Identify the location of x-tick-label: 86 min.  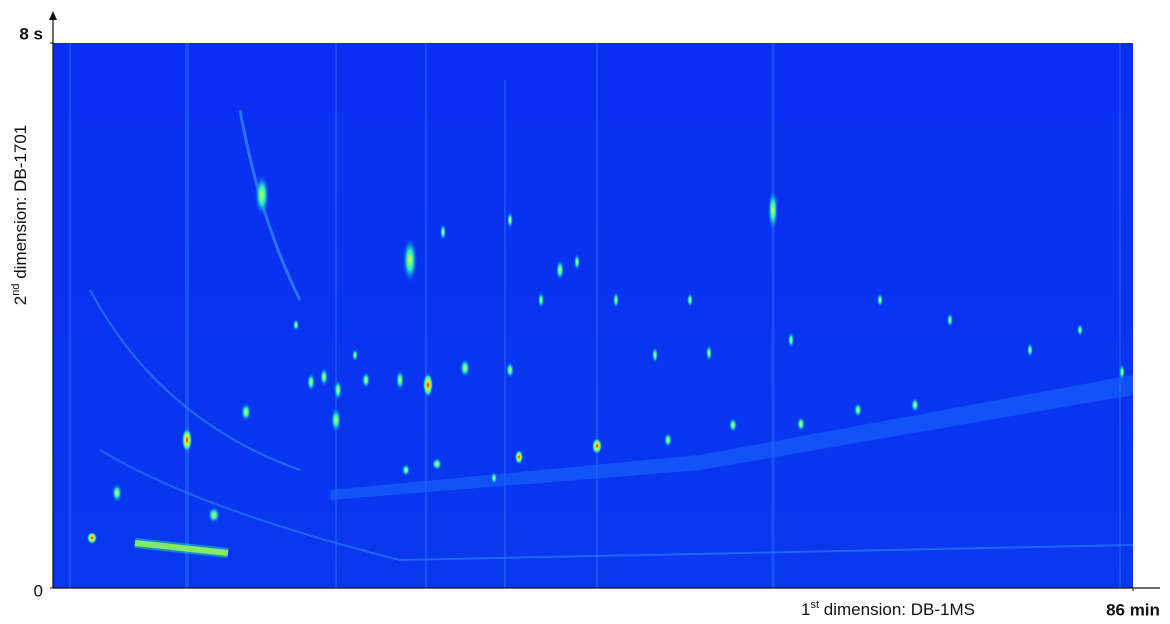
(1133, 609).